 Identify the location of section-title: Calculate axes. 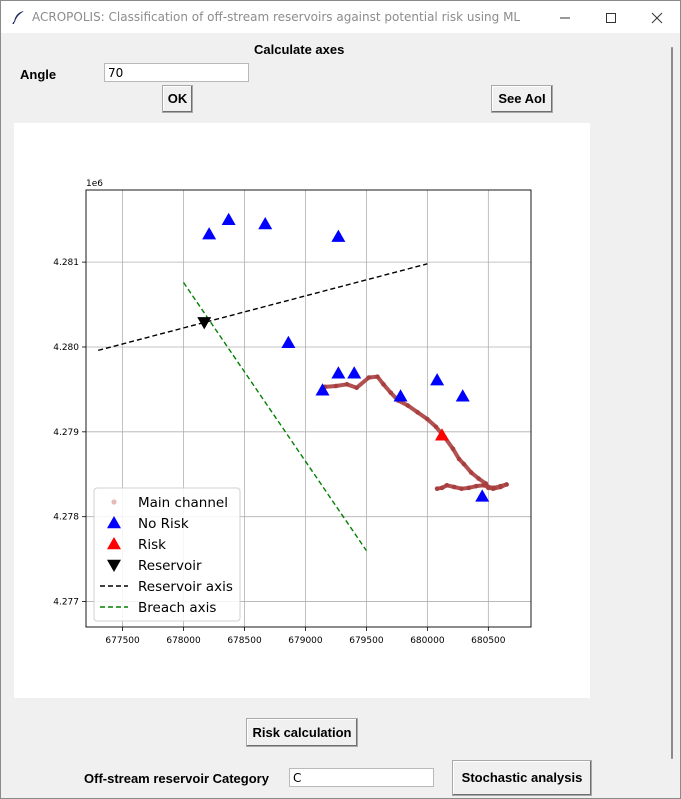
(299, 49).